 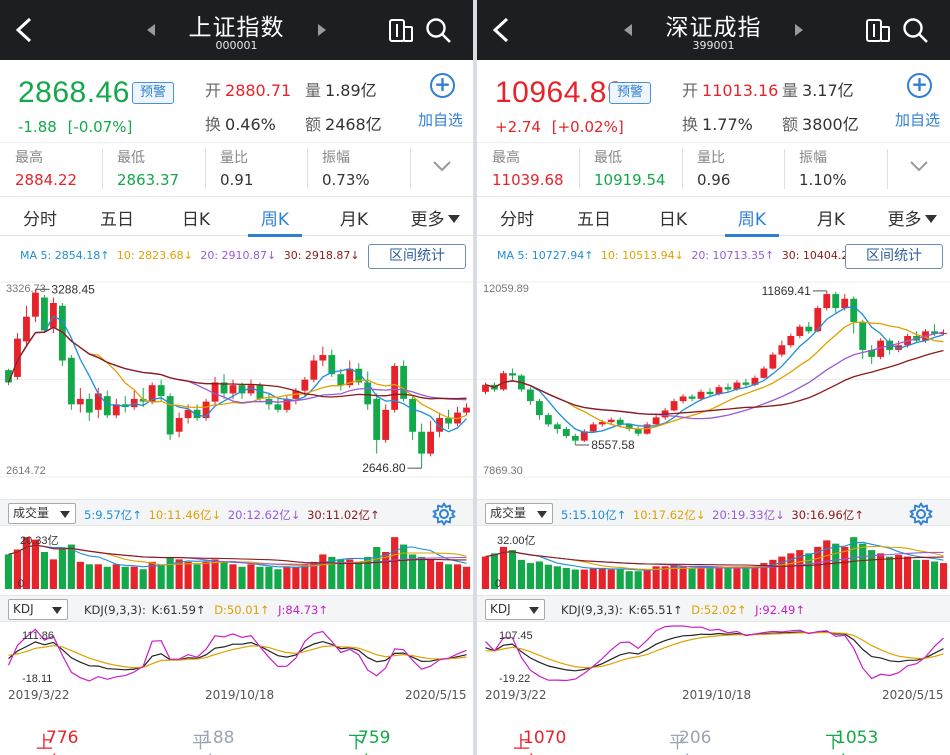 I want to click on kdj-chart: 107.45 -19.22, so click(x=713, y=655).